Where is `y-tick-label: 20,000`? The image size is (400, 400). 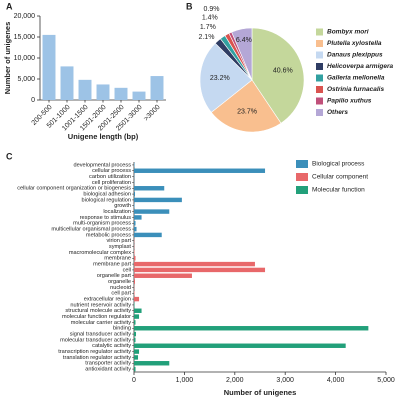 y-tick-label: 20,000 is located at coordinates (25, 16).